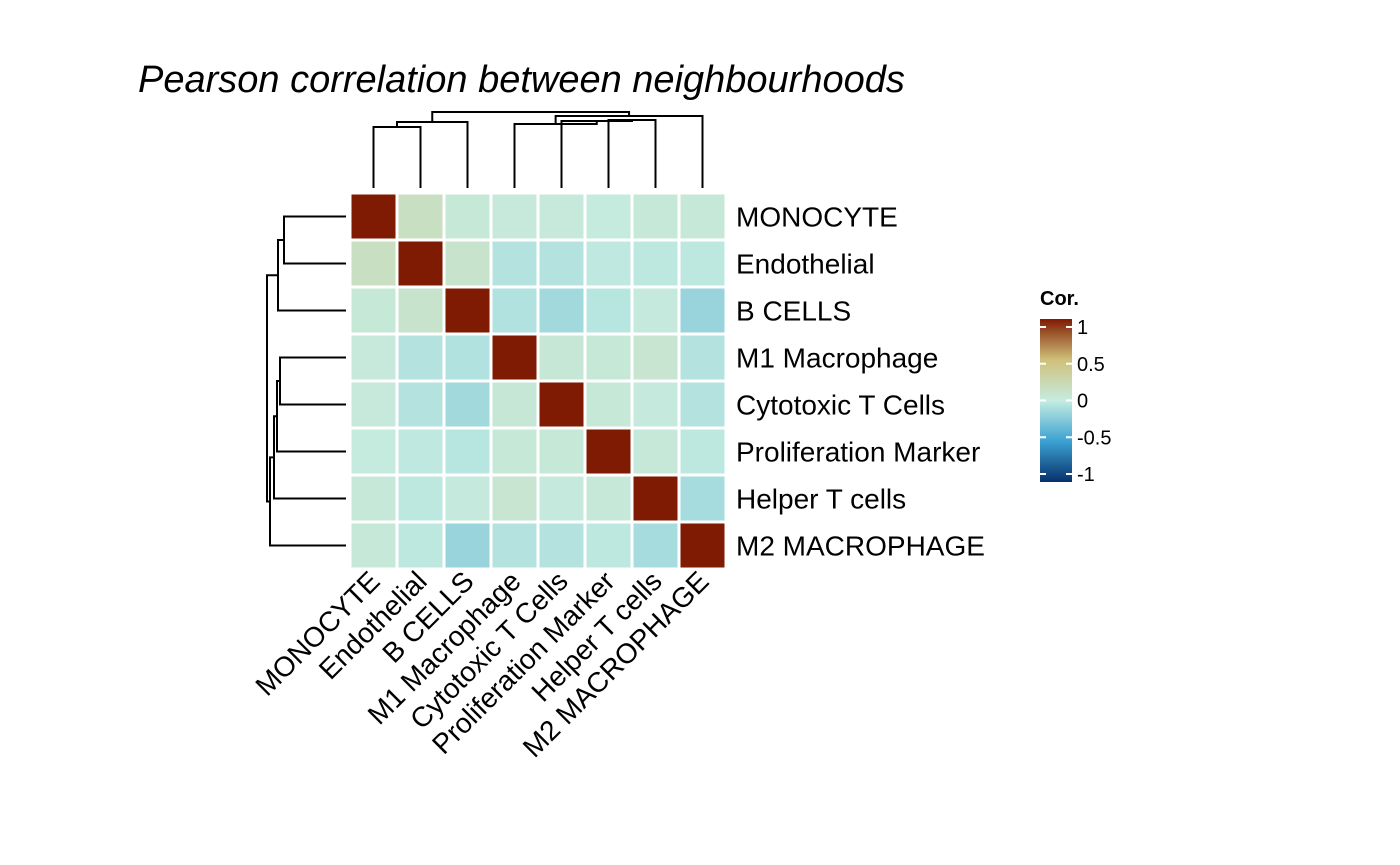 The width and height of the screenshot is (1400, 865). I want to click on column-dendrogram, so click(538, 149).